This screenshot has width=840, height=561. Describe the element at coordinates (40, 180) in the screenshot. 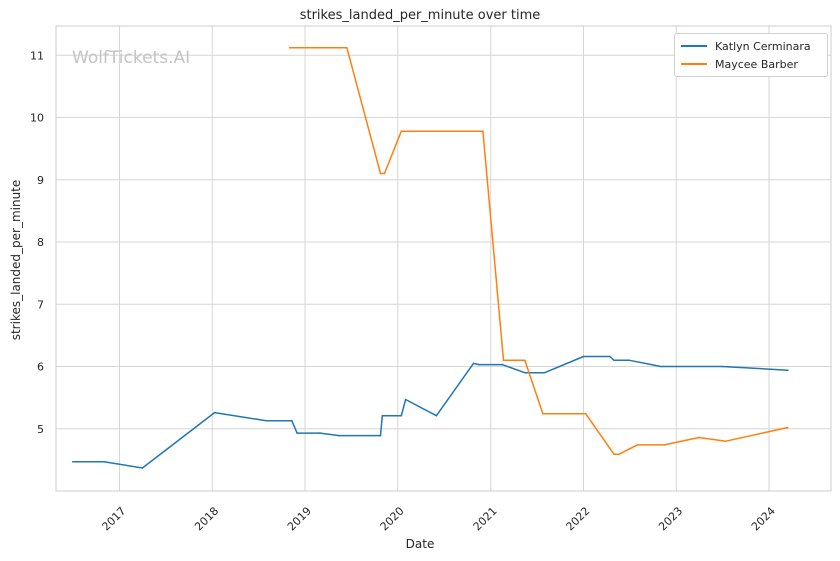

I see `y-tick-label: 9` at that location.